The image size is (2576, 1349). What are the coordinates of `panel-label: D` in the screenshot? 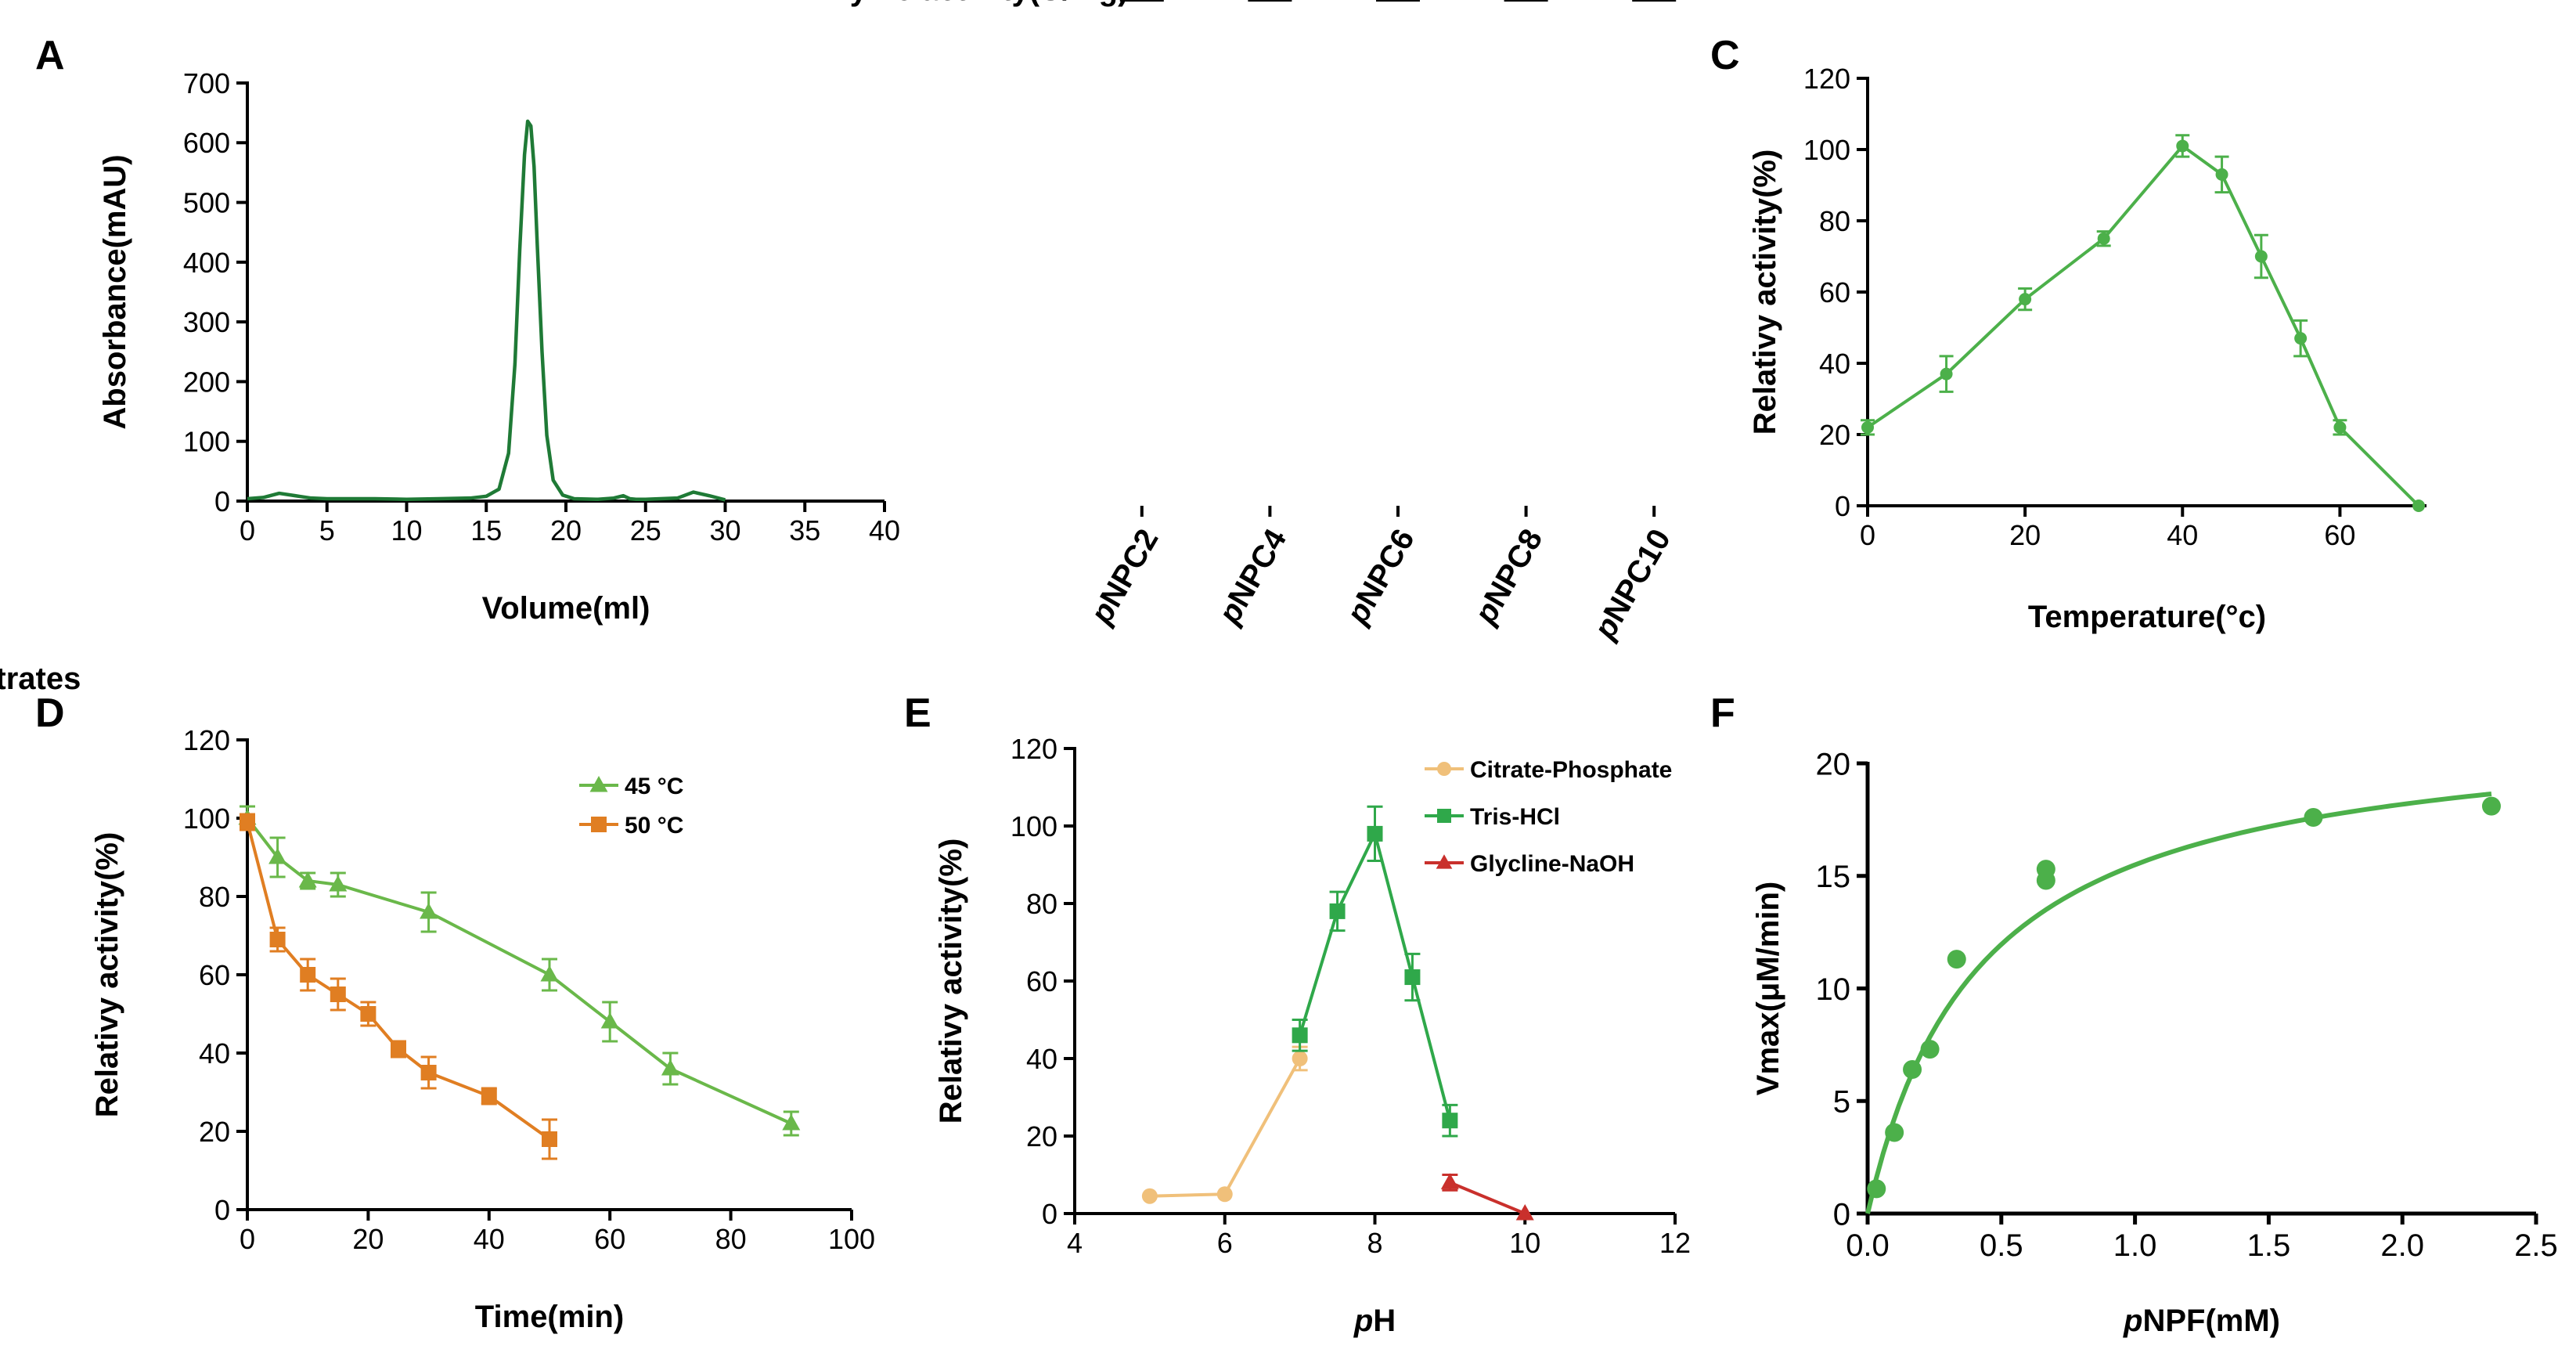 It's located at (50, 713).